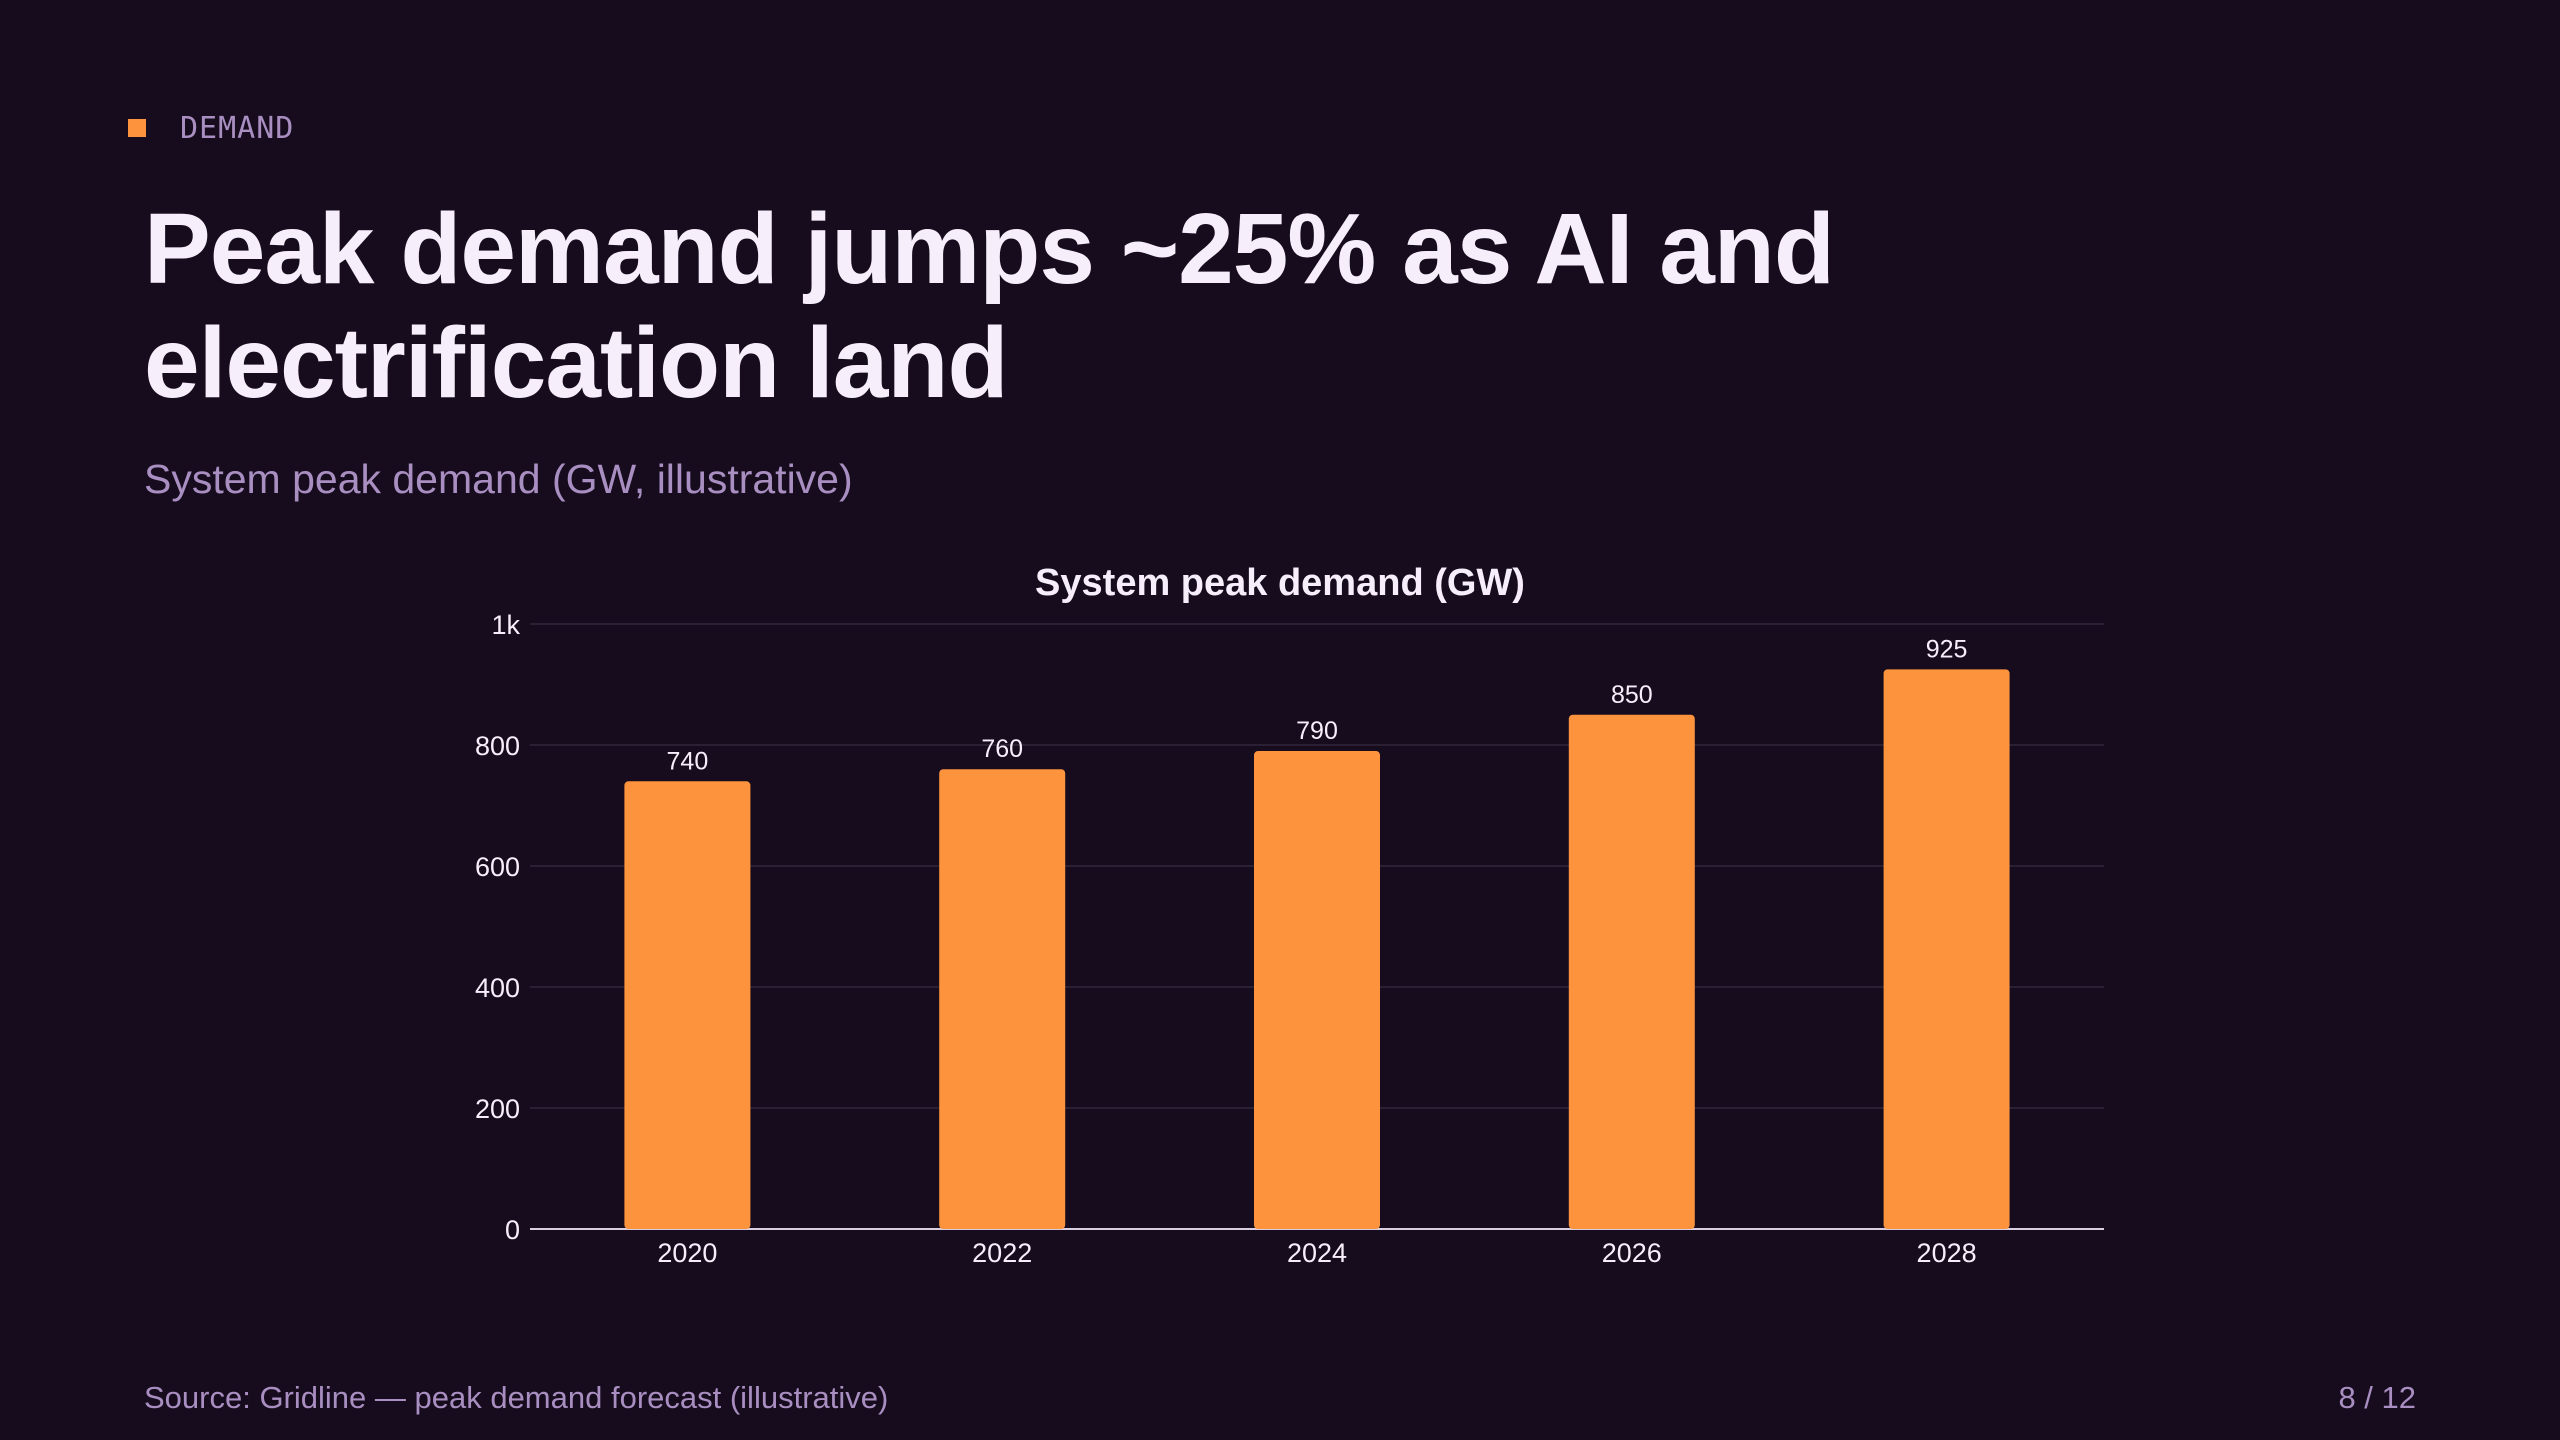 This screenshot has height=1440, width=2560. Describe the element at coordinates (1002, 999) in the screenshot. I see `bar-2022` at that location.